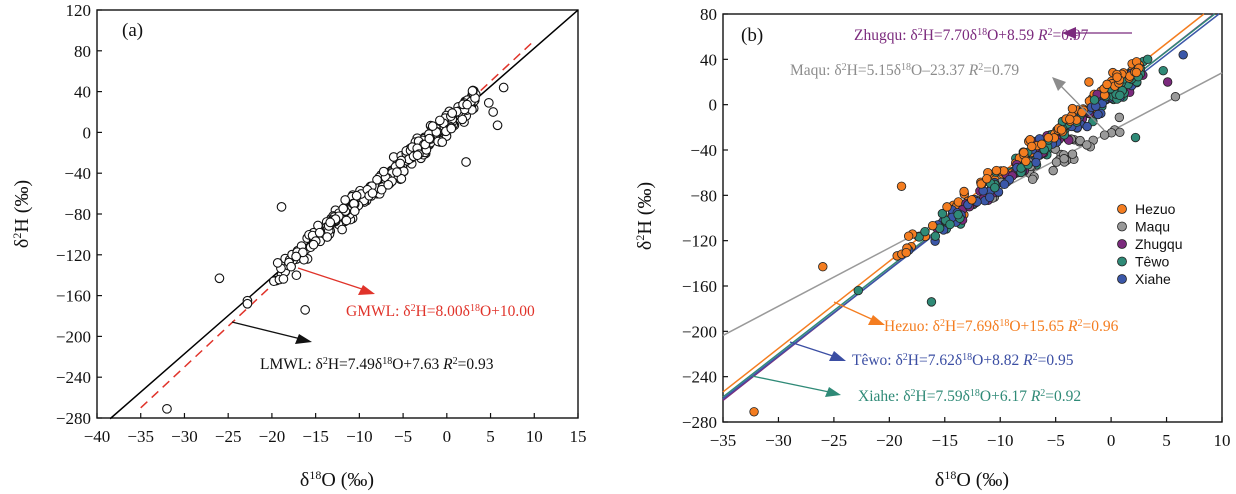 This screenshot has width=1236, height=494. Describe the element at coordinates (699, 331) in the screenshot. I see `panel-b-y-tick-label: −200` at that location.